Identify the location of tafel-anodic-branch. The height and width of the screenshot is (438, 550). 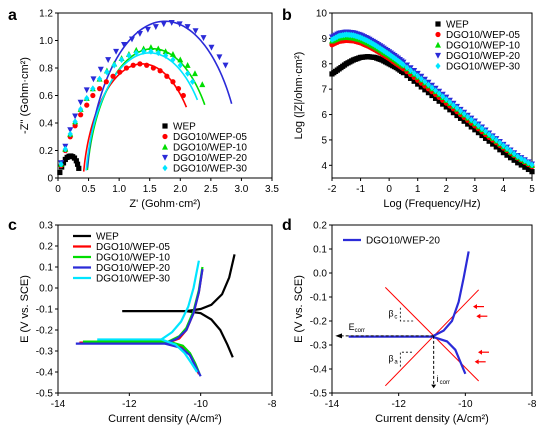
(184, 306).